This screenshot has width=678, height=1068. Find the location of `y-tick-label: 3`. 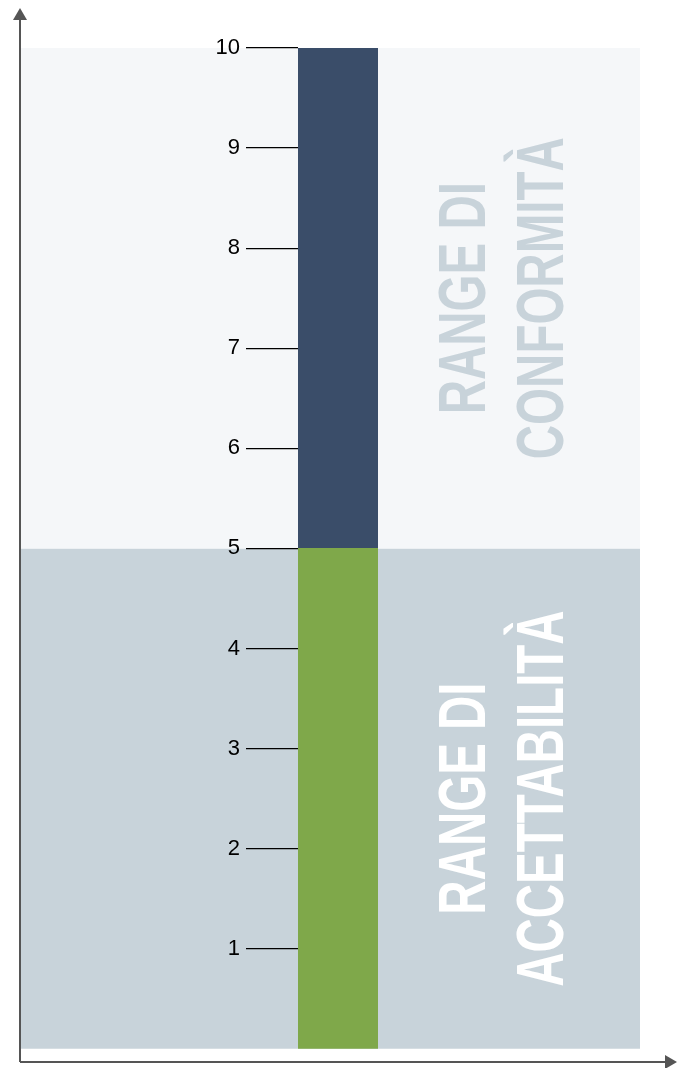

y-tick-label: 3 is located at coordinates (233, 747).